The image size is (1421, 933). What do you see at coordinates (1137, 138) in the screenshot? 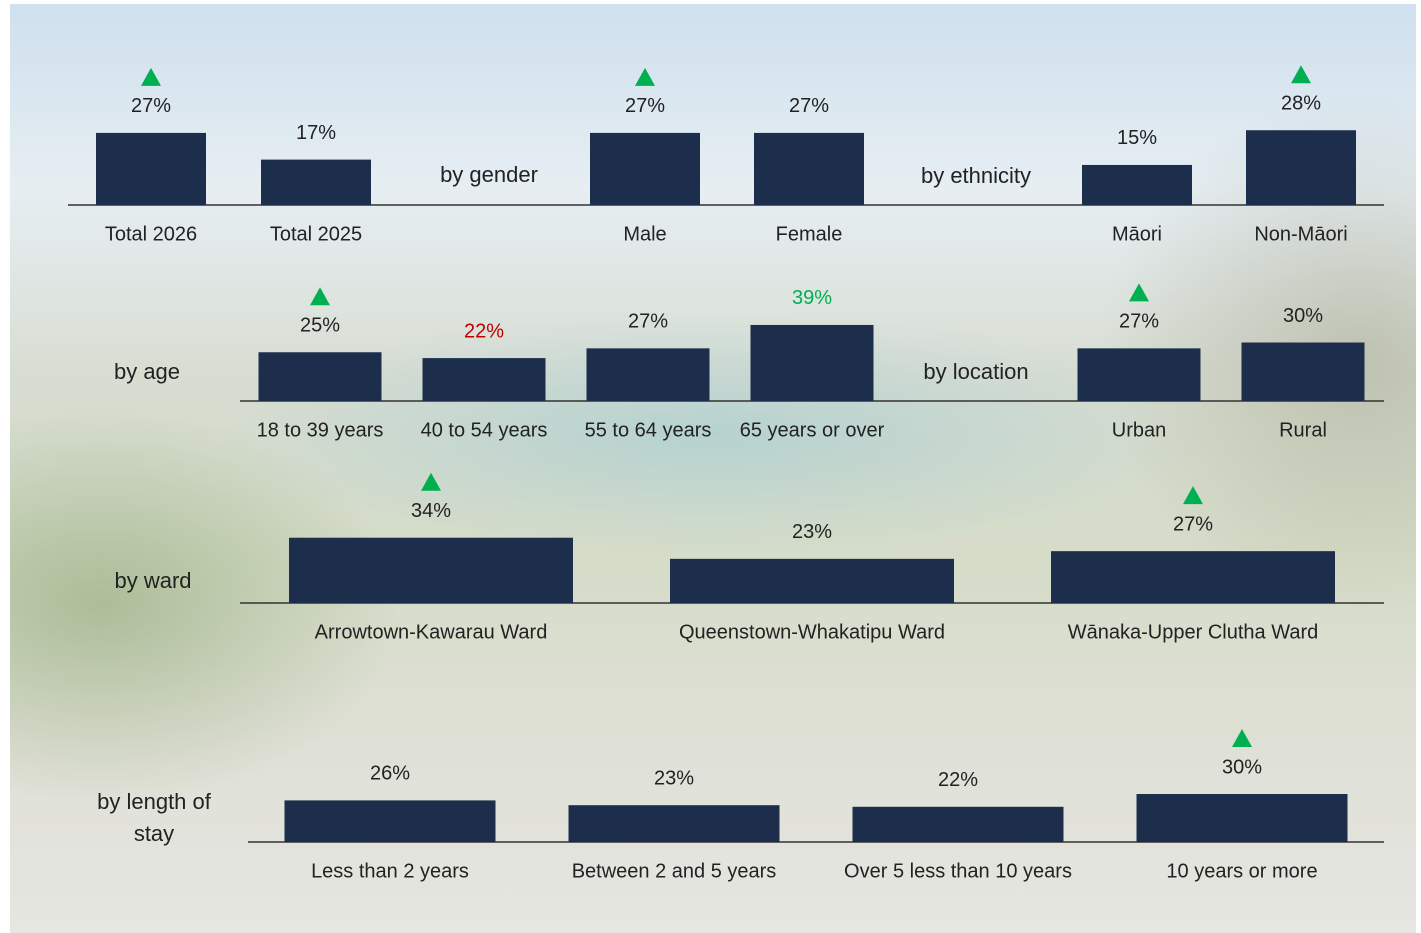
I see `value-label: 15%` at bounding box center [1137, 138].